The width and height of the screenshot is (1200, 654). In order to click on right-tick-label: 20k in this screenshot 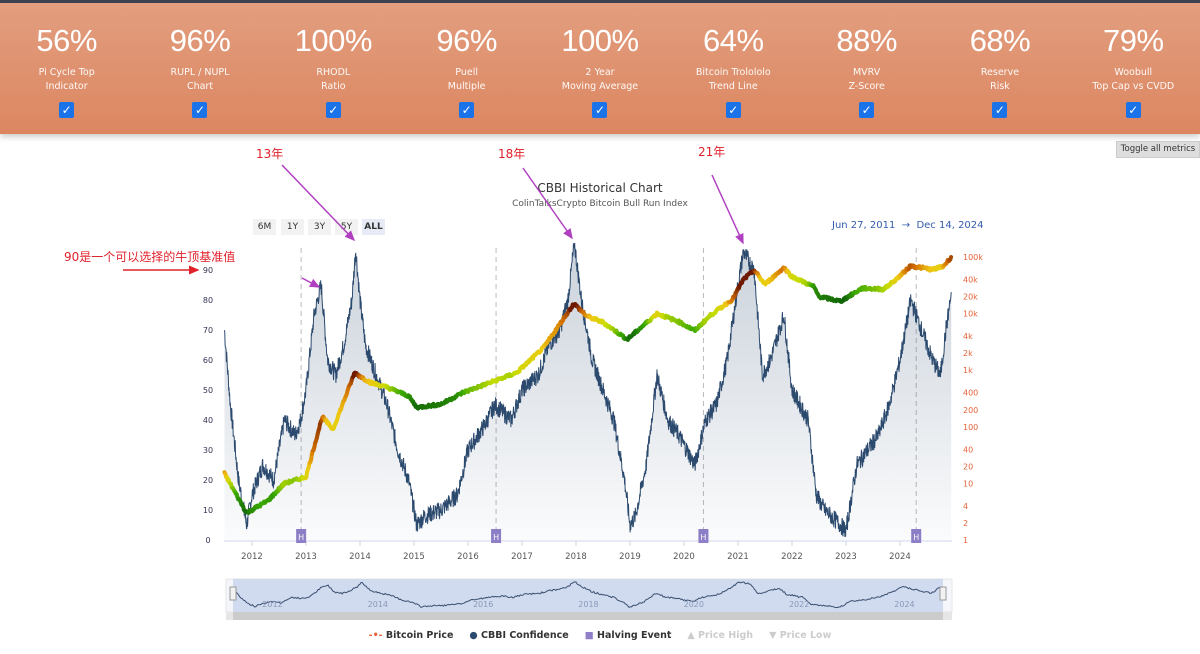, I will do `click(970, 297)`.